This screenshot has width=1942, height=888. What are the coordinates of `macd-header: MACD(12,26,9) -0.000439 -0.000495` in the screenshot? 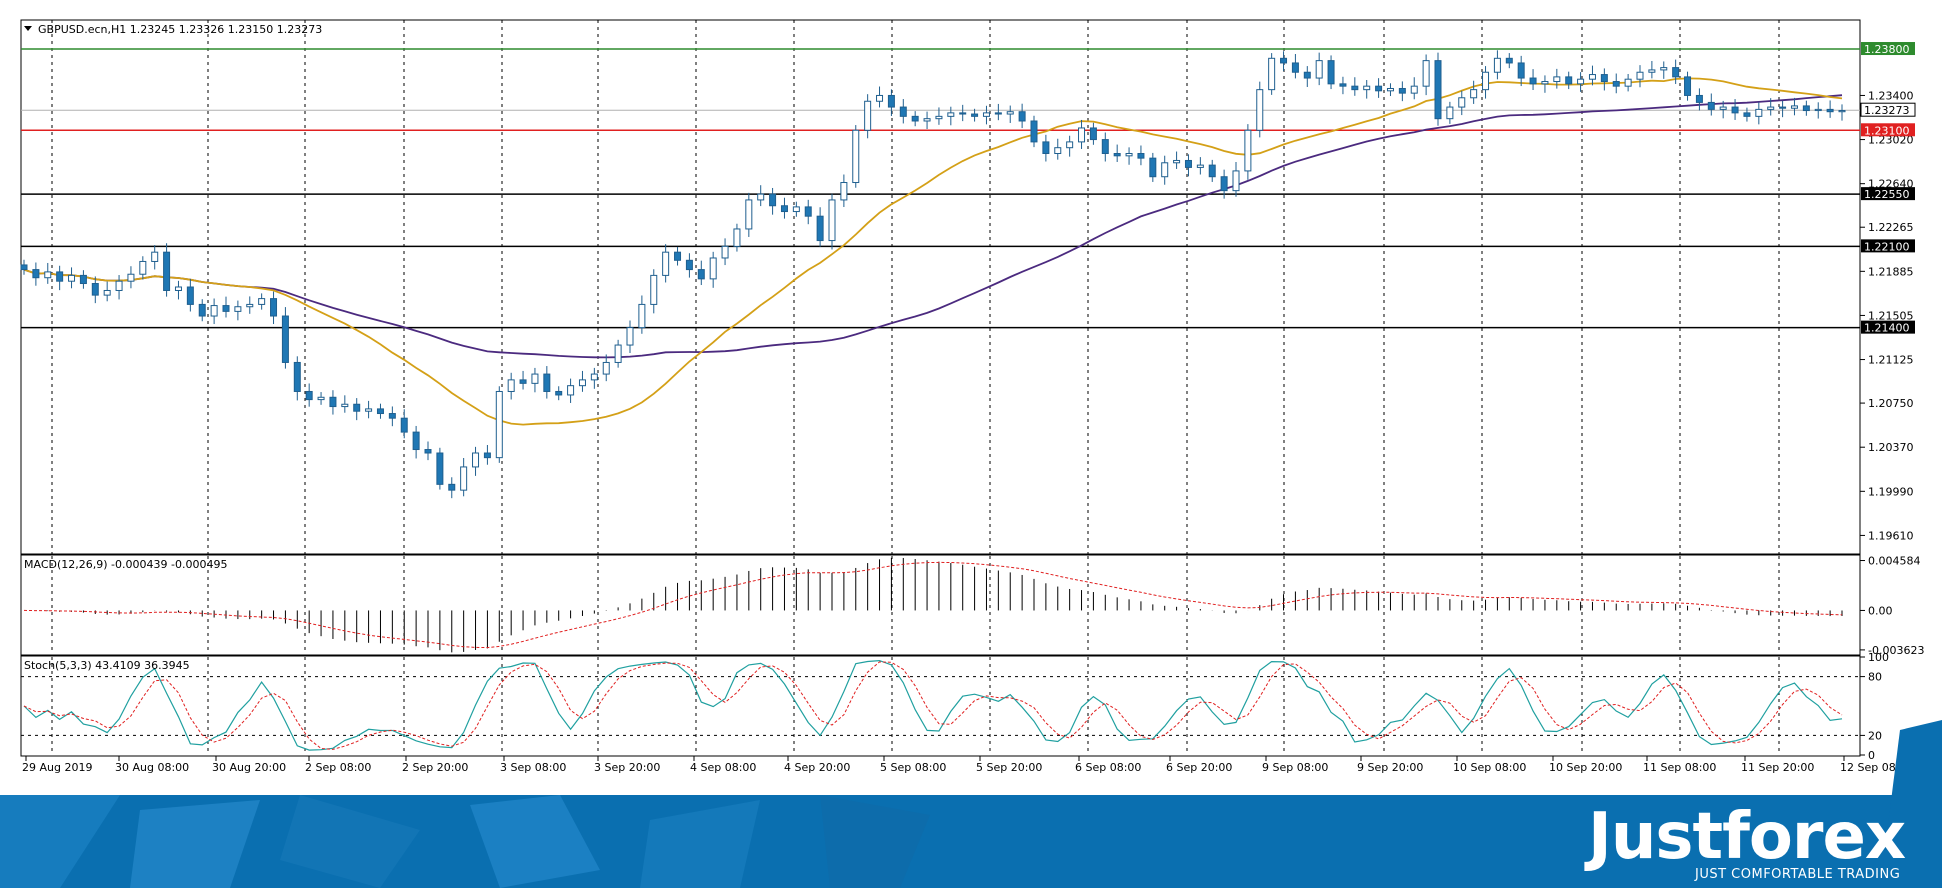 It's located at (125, 564).